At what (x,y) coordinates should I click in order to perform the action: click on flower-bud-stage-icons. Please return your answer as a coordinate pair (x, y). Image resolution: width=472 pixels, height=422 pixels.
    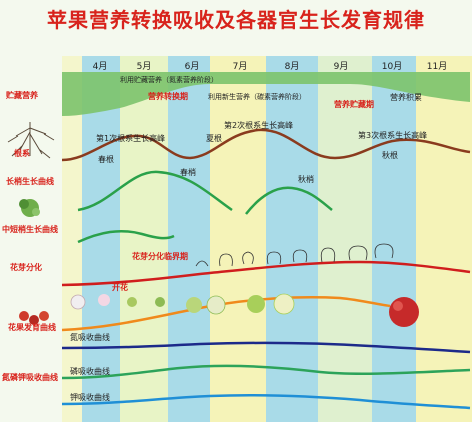
    Looking at the image, I should click on (294, 255).